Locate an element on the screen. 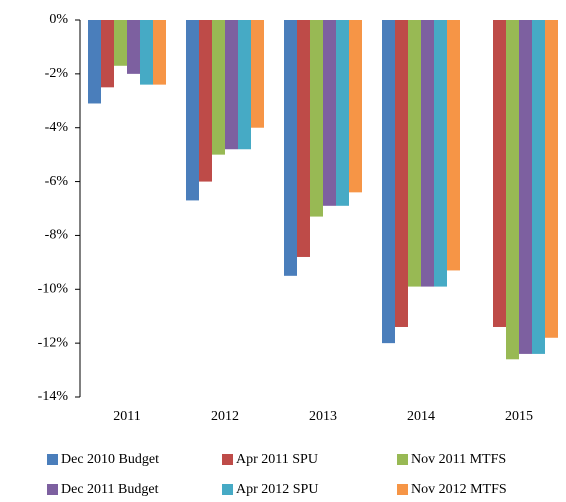 This screenshot has height=502, width=566. y-tick-label: -14% is located at coordinates (53, 396).